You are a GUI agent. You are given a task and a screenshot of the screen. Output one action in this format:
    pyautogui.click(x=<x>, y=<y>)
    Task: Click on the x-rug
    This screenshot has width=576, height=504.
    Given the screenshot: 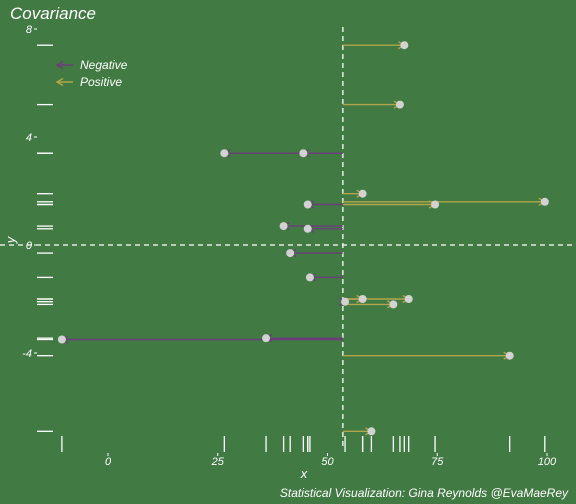 What is the action you would take?
    pyautogui.click(x=303, y=444)
    